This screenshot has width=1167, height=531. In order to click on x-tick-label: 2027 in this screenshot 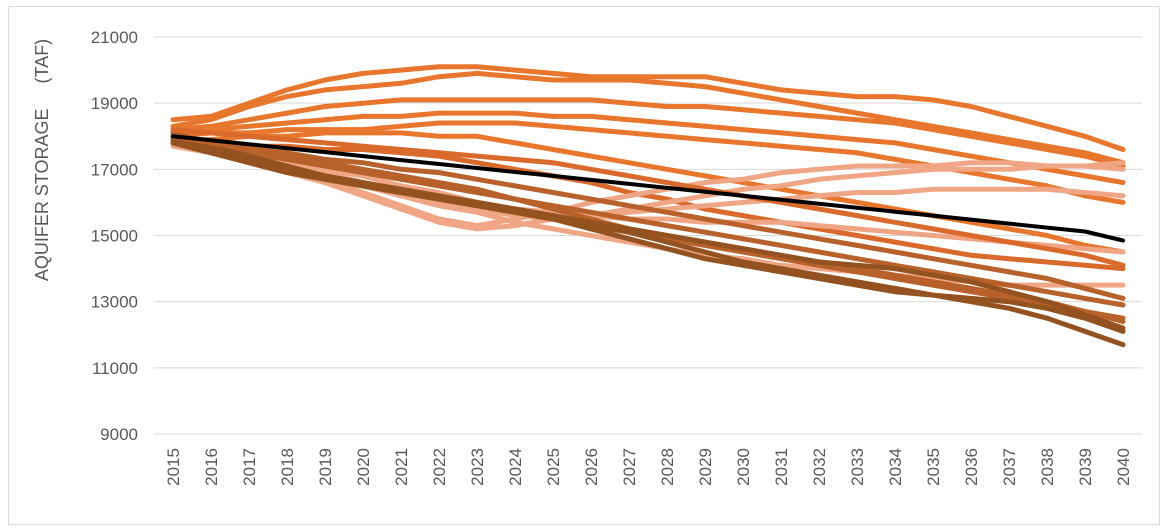, I will do `click(629, 467)`.